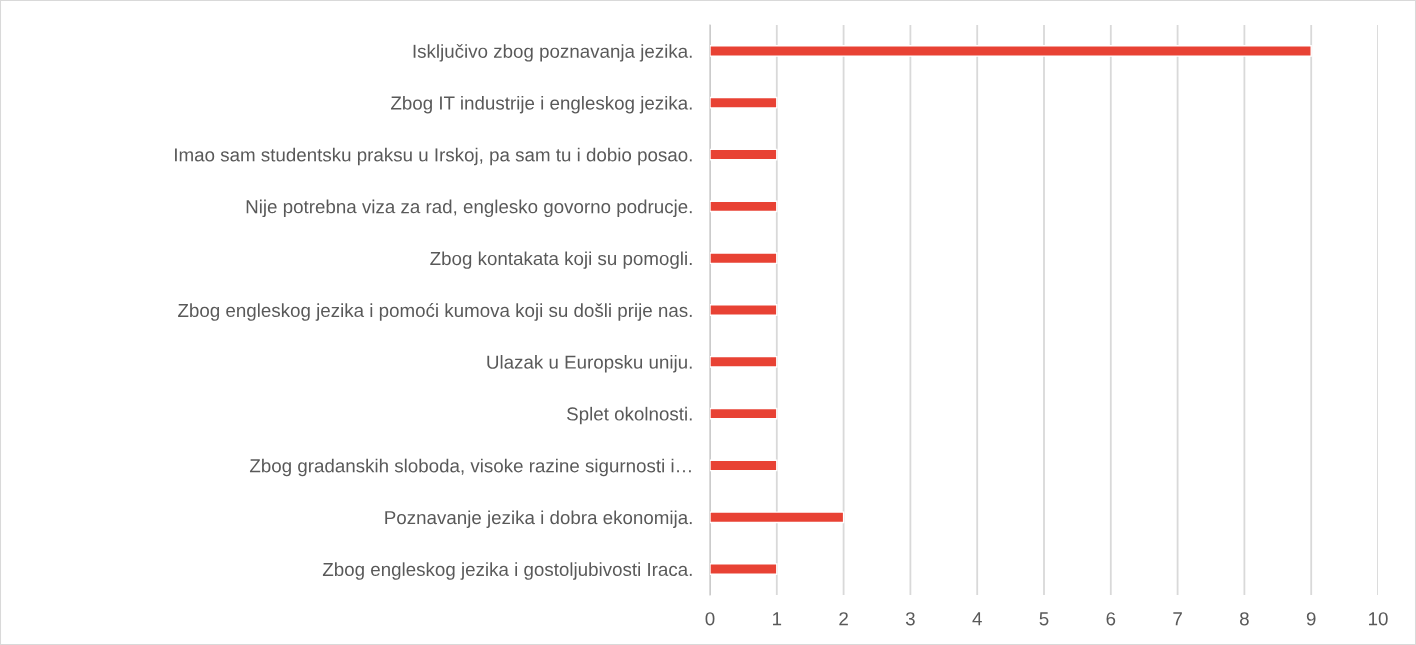 This screenshot has height=645, width=1416. I want to click on x-tick-label: 10, so click(1378, 619).